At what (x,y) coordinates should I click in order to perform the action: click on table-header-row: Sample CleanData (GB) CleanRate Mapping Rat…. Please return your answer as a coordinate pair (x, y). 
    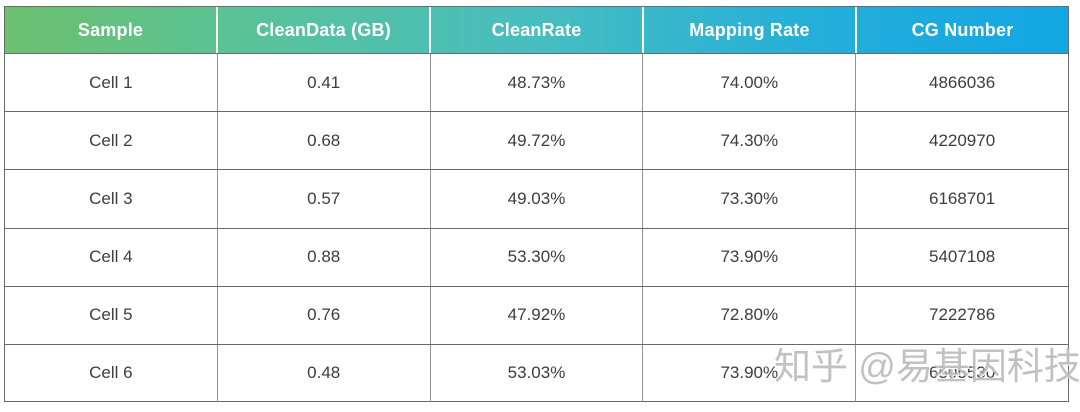
    Looking at the image, I should click on (536, 30).